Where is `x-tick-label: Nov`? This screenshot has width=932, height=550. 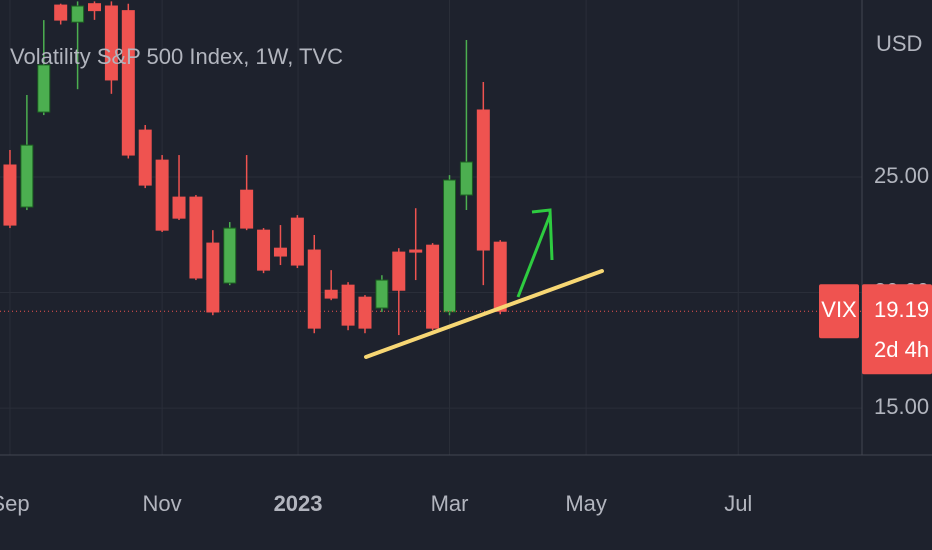 x-tick-label: Nov is located at coordinates (162, 503).